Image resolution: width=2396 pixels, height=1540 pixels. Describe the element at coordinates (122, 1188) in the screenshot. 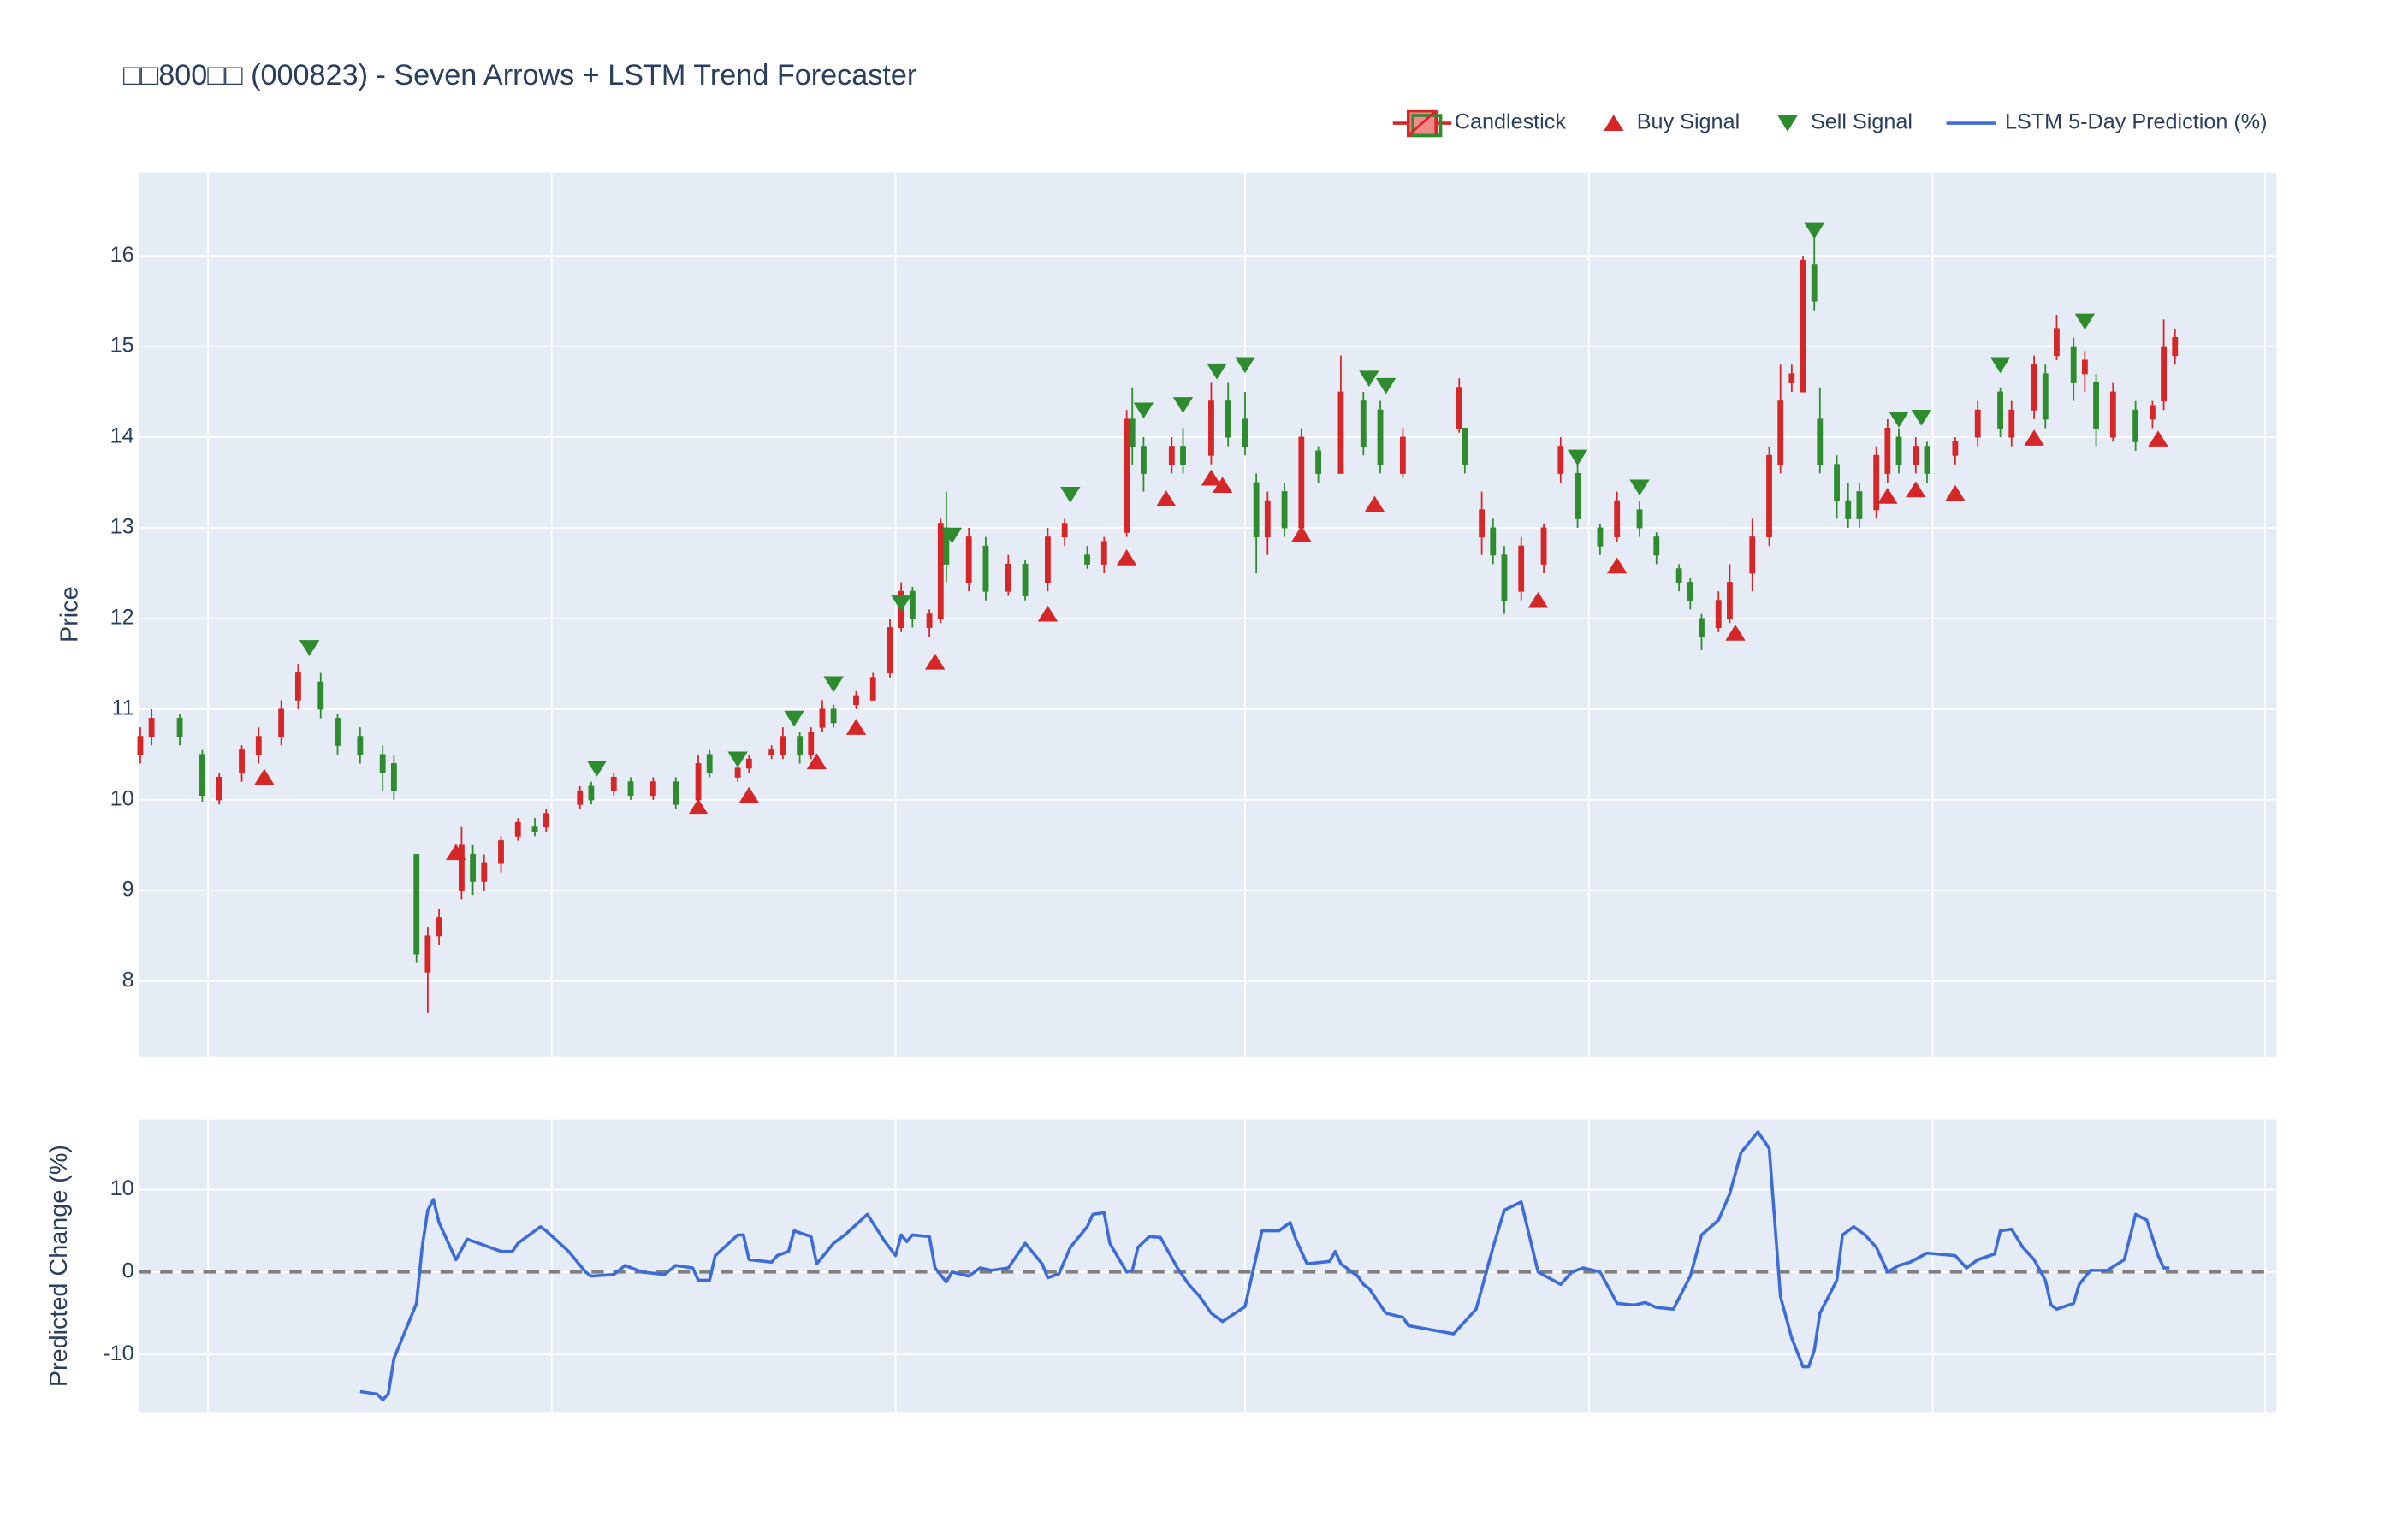

I see `y-tick-label: 10` at that location.